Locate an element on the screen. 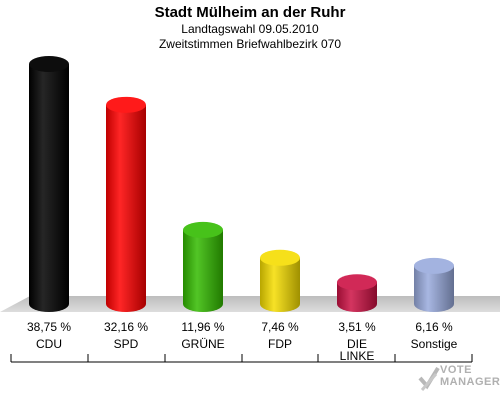 The height and width of the screenshot is (400, 500). bar-spd is located at coordinates (126, 204).